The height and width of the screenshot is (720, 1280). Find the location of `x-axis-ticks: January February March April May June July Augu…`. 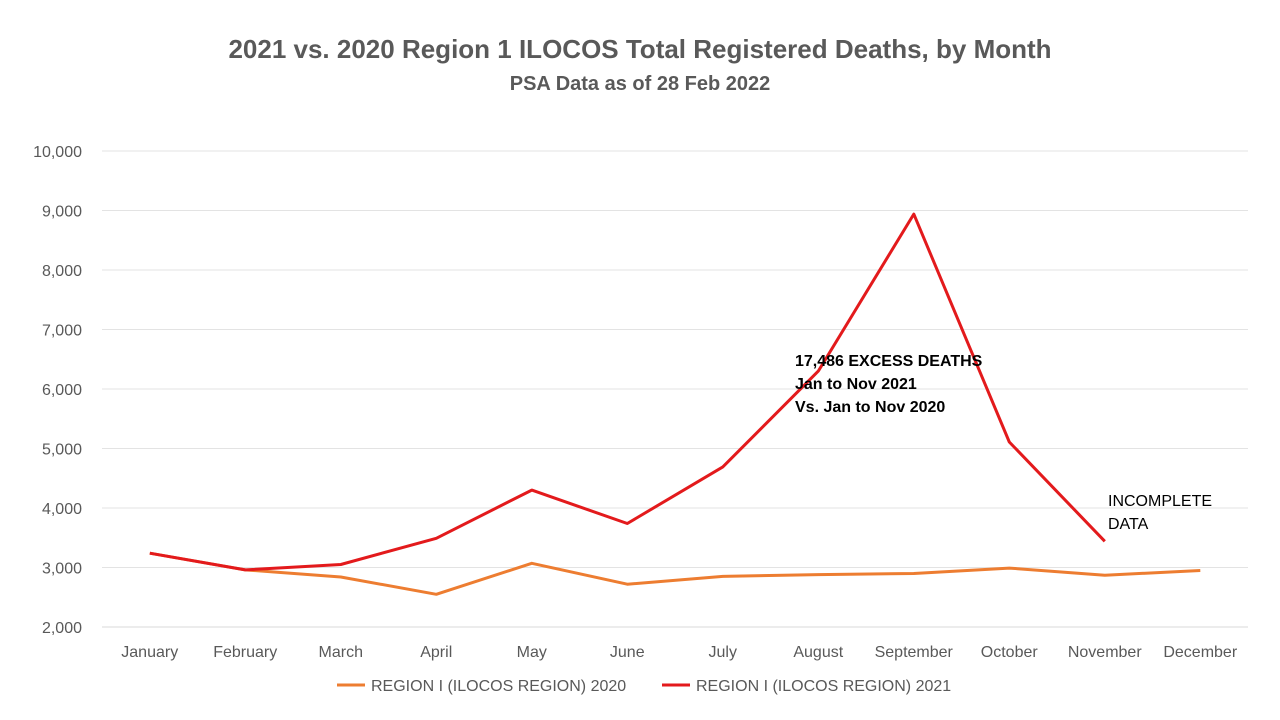

x-axis-ticks: January February March April May June July Augu… is located at coordinates (679, 652).